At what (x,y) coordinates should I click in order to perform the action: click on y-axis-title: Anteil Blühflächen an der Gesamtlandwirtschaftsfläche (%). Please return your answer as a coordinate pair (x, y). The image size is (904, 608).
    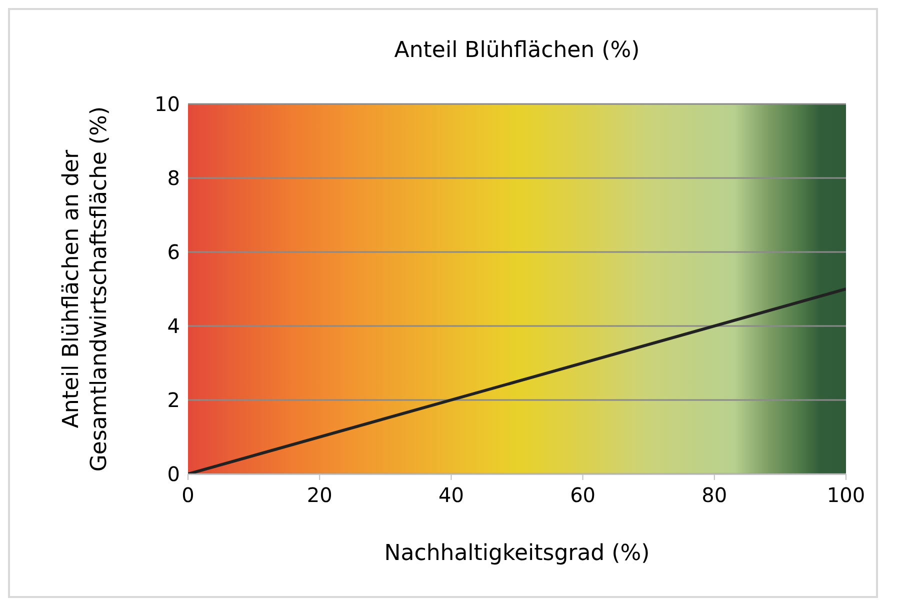
    Looking at the image, I should click on (85, 289).